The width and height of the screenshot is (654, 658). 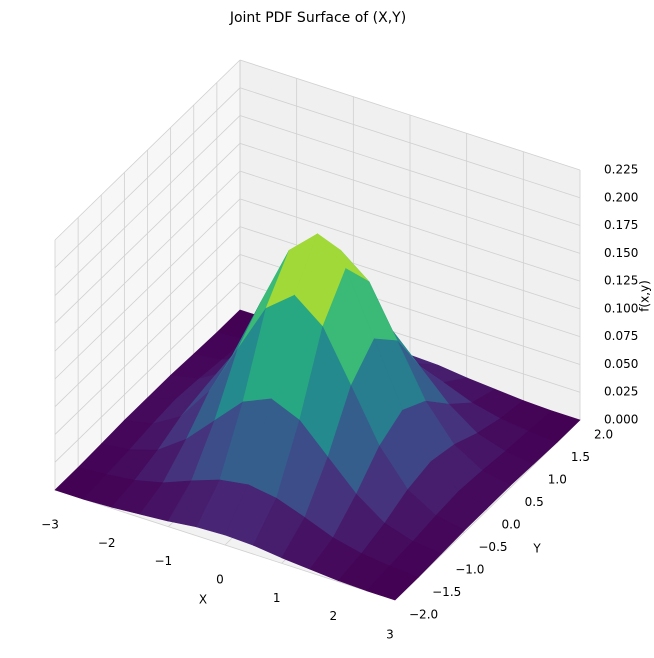 I want to click on z-tick-label: 0.050, so click(x=621, y=364).